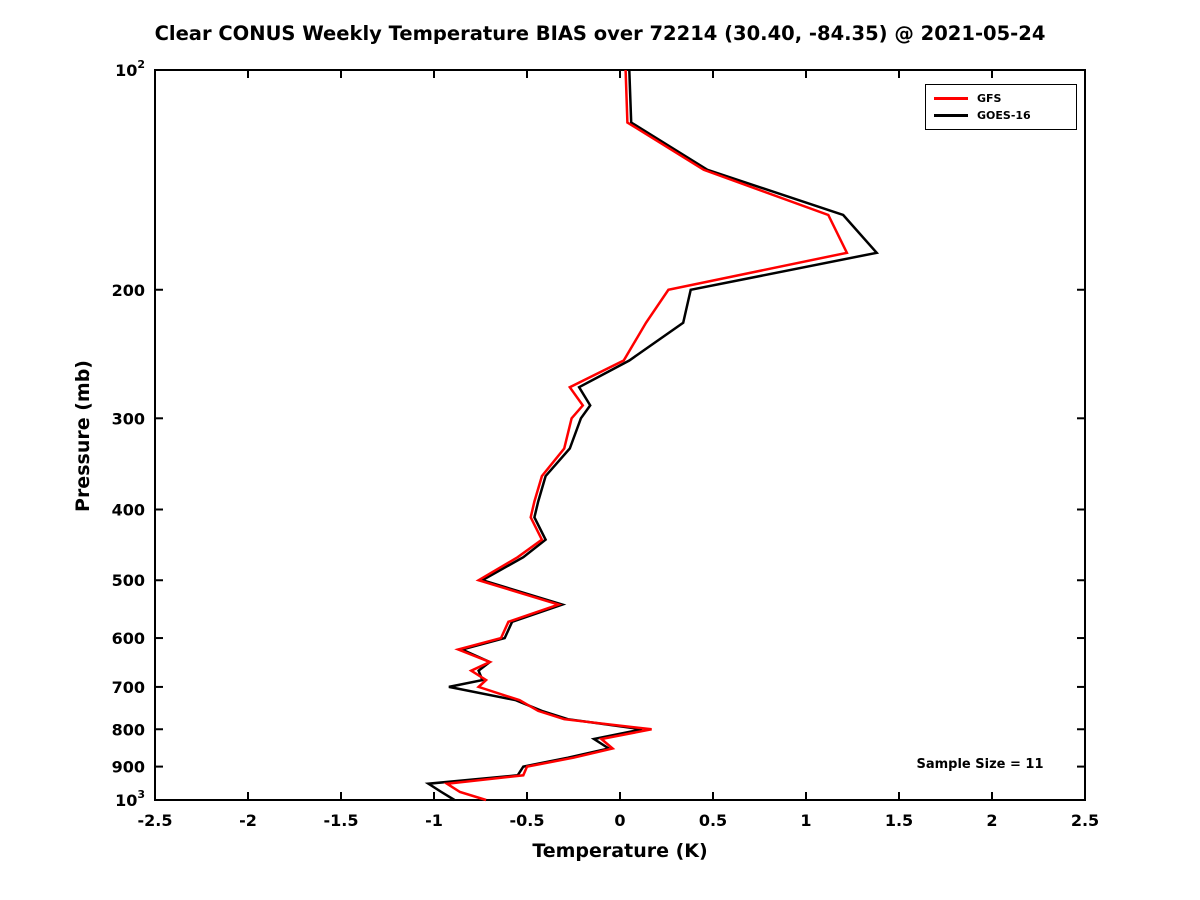 This screenshot has height=900, width=1200. I want to click on sample-size-annotation: Sample Size = 11, so click(980, 764).